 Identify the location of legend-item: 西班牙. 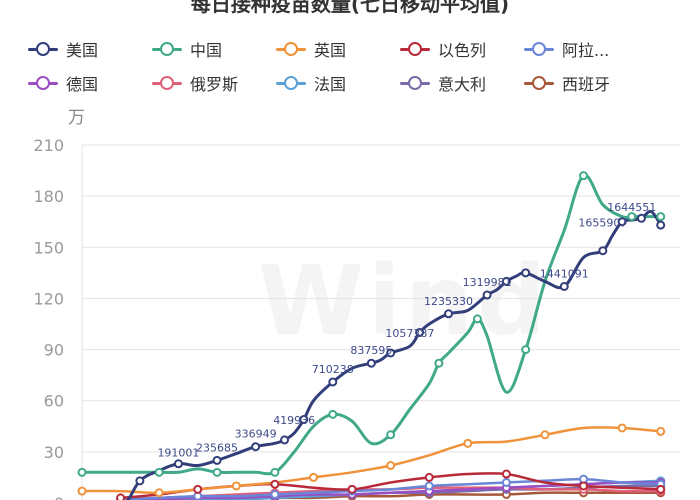
(586, 83).